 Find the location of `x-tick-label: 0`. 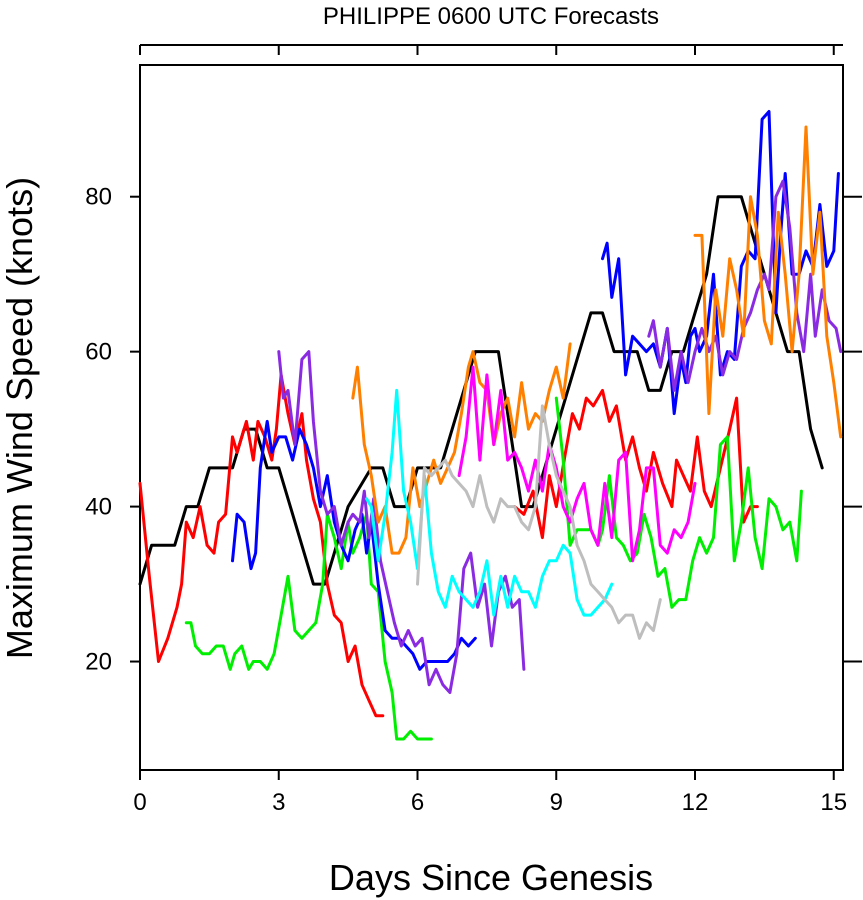

x-tick-label: 0 is located at coordinates (139, 802).